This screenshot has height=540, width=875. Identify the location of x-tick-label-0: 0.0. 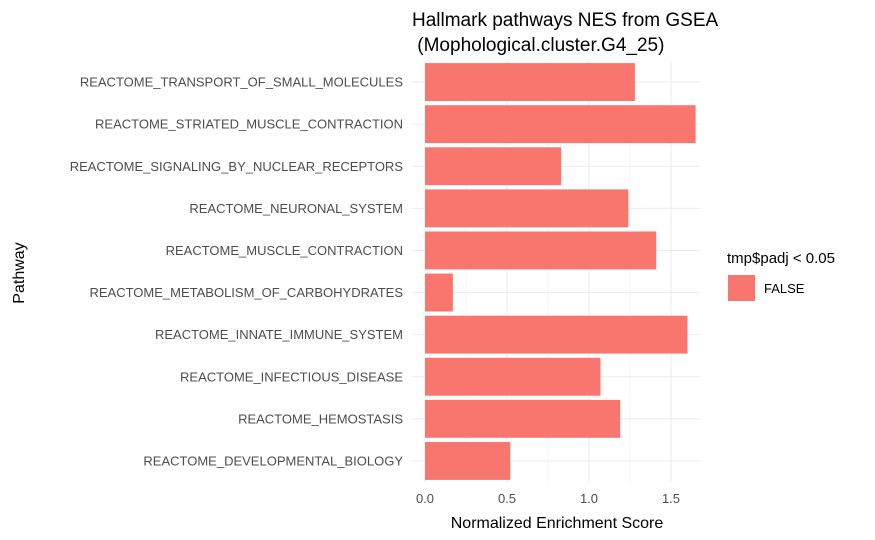
(425, 498).